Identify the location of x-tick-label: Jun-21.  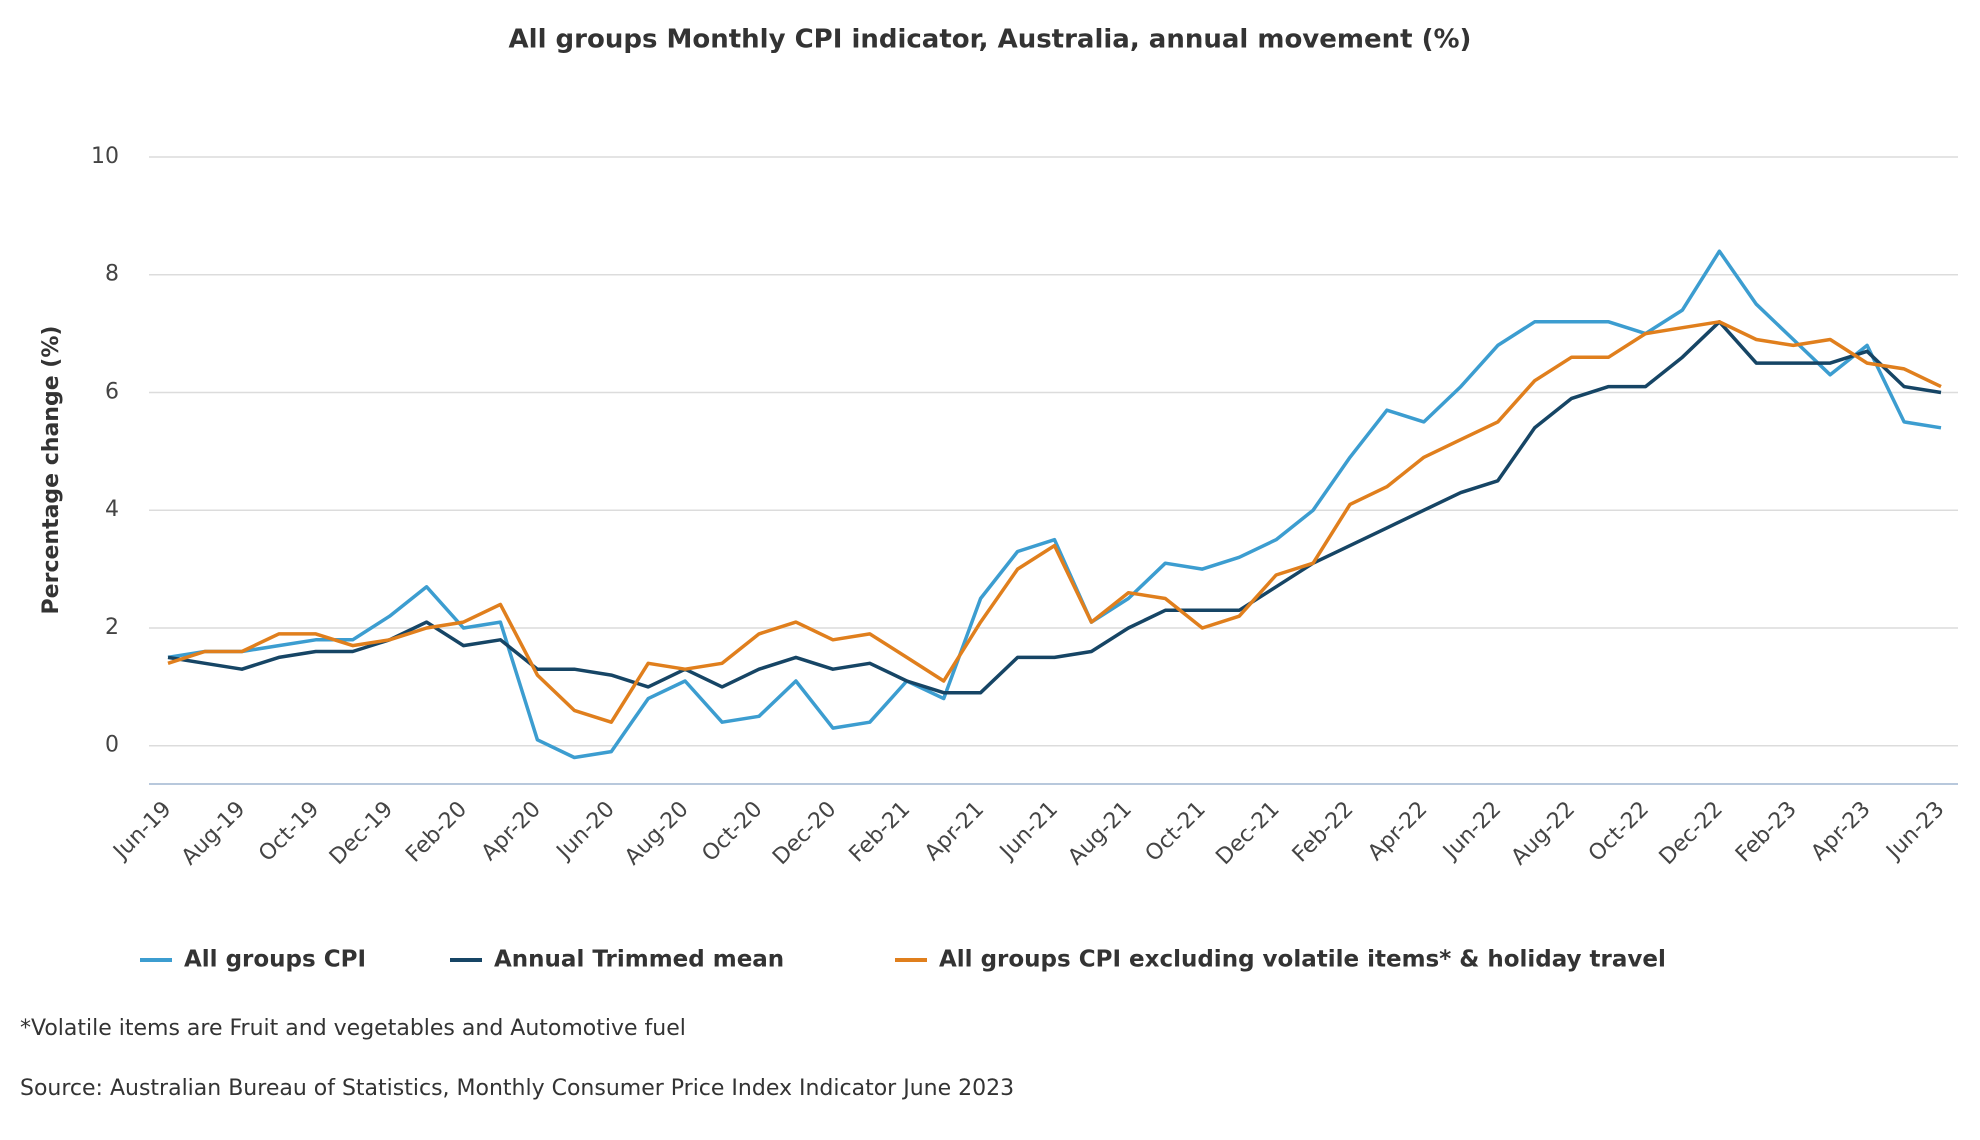
(1028, 831).